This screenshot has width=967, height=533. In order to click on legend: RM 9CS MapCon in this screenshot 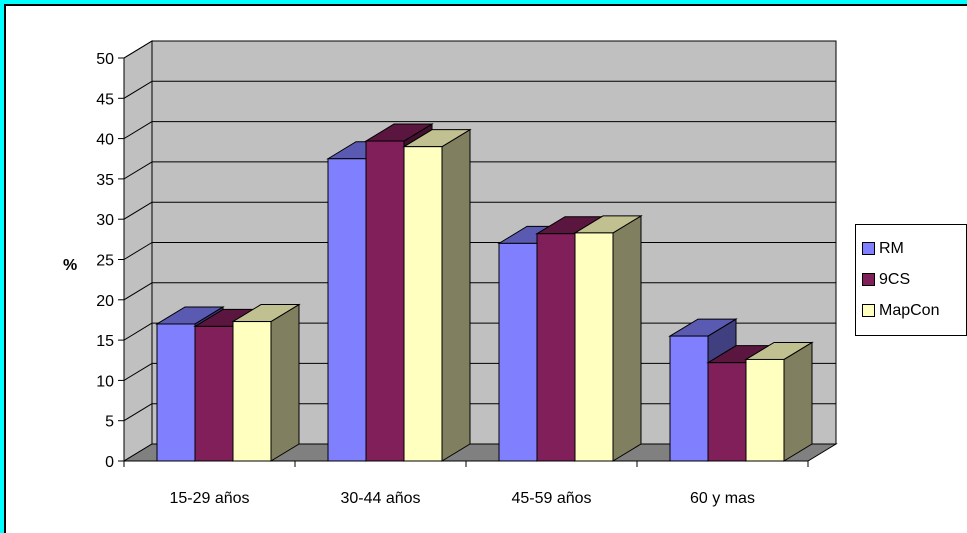, I will do `click(911, 280)`.